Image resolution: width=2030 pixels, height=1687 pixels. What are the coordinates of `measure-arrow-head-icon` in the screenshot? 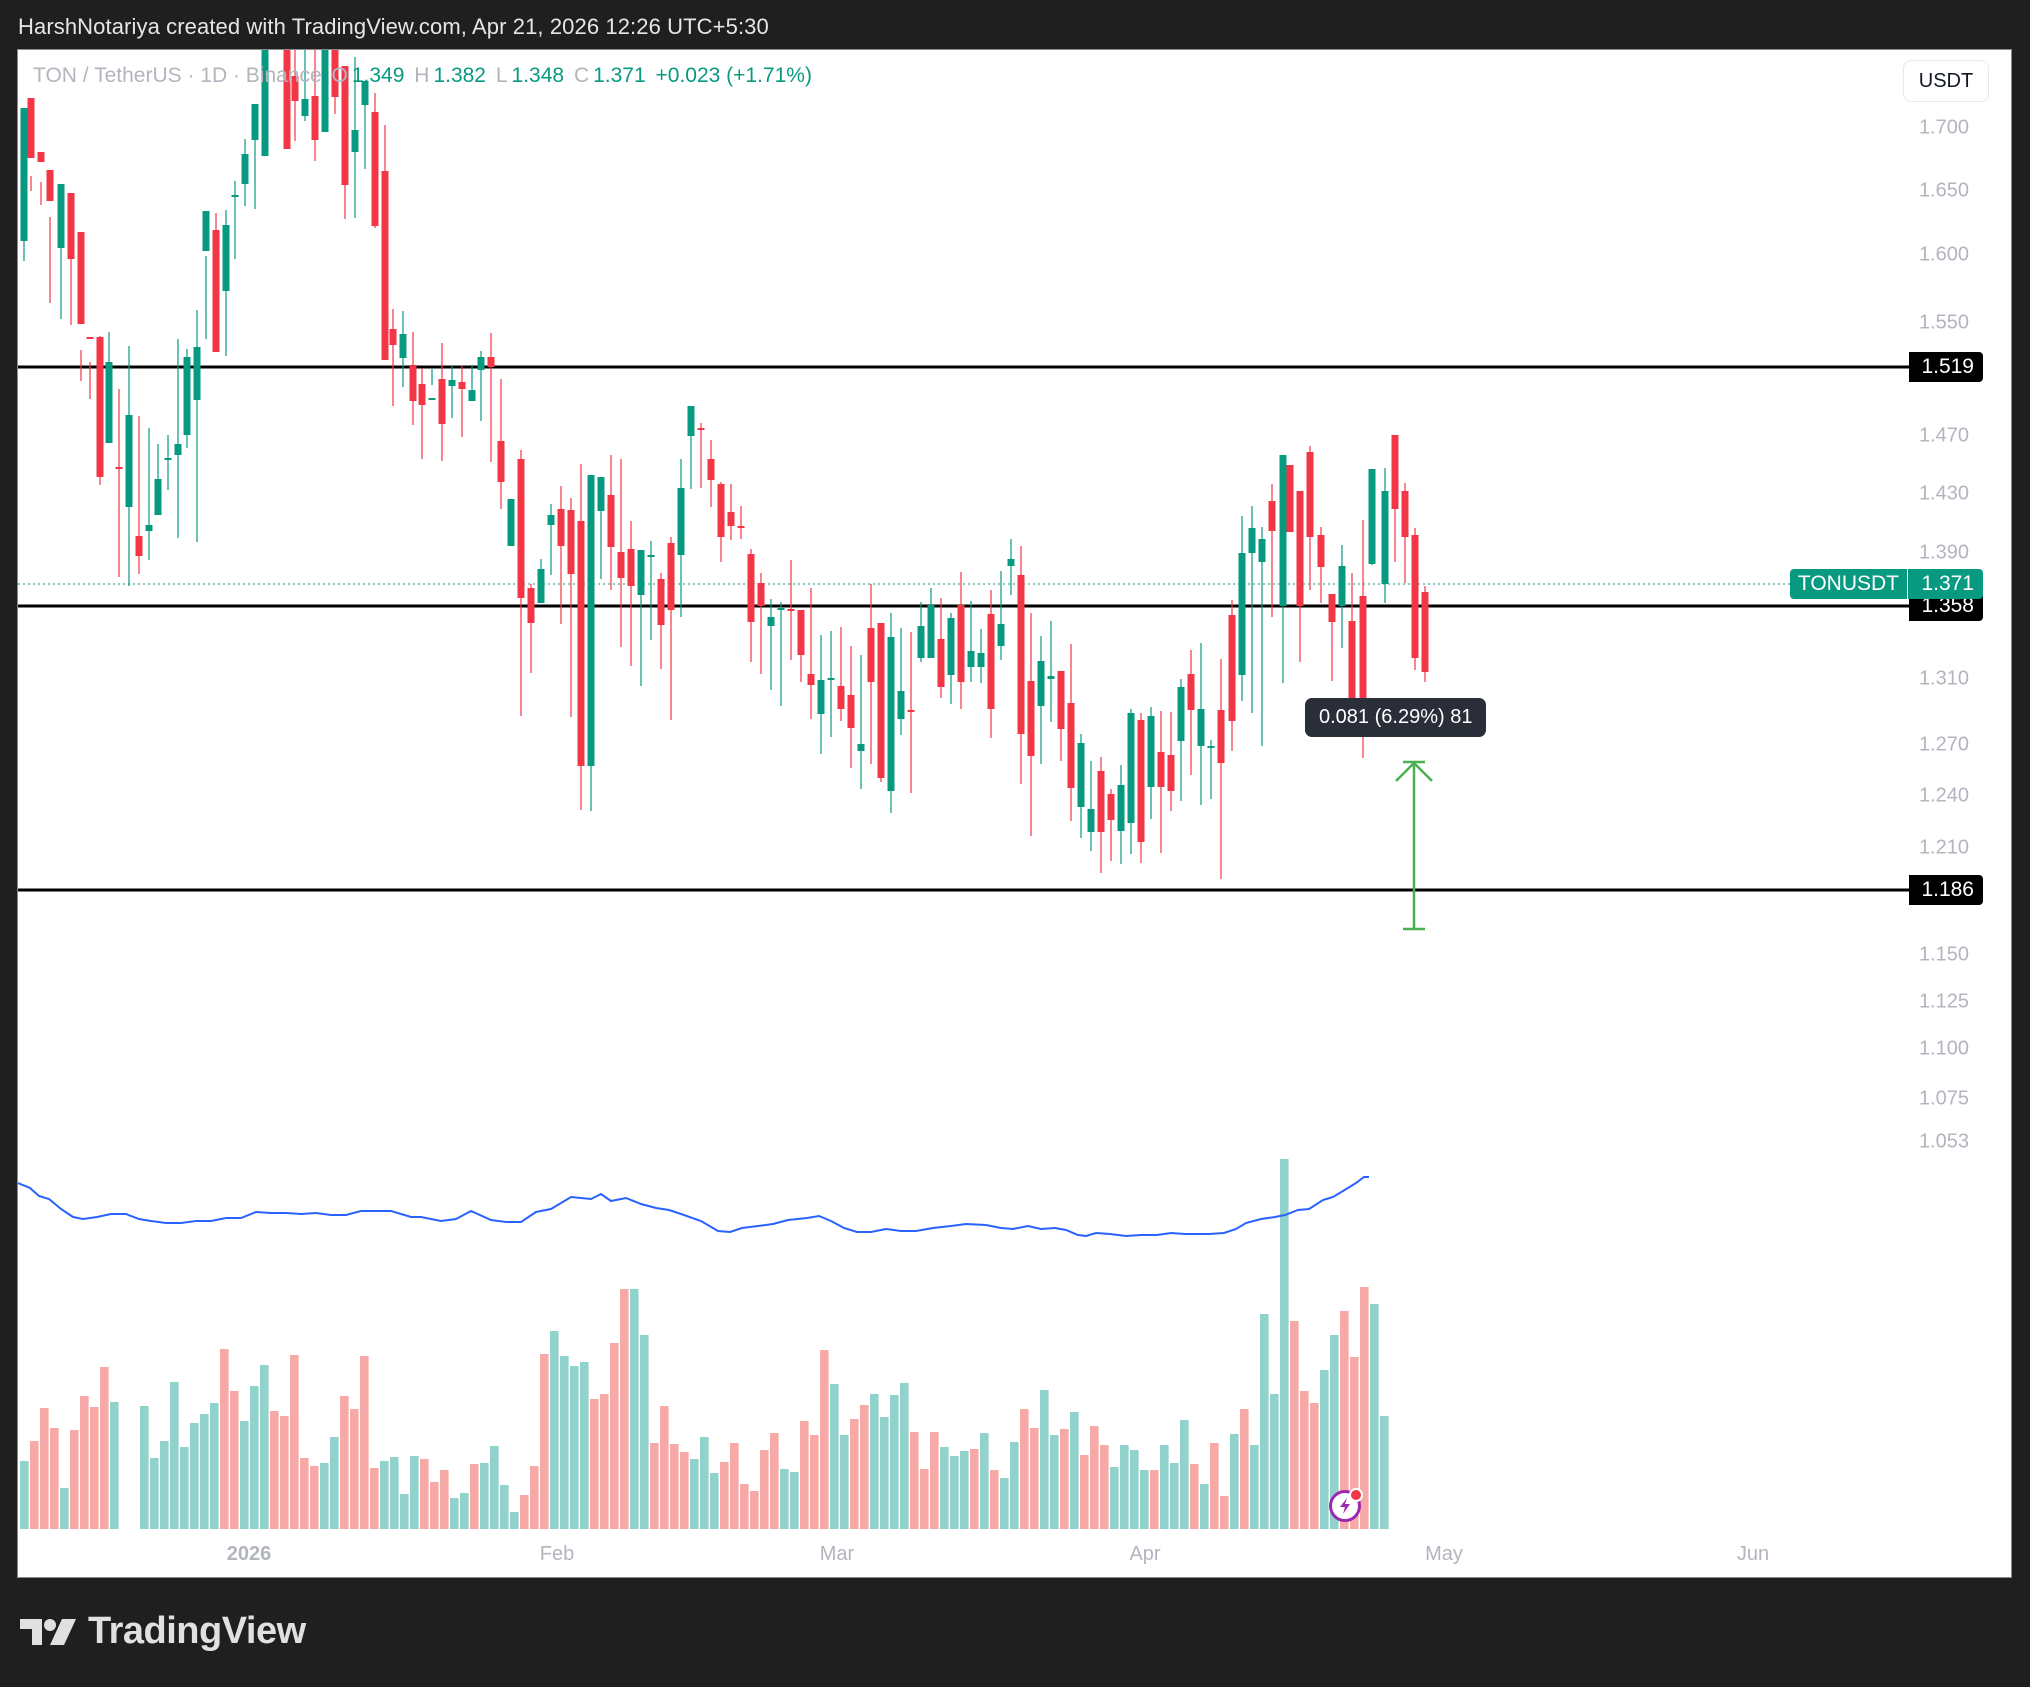 It's located at (1414, 771).